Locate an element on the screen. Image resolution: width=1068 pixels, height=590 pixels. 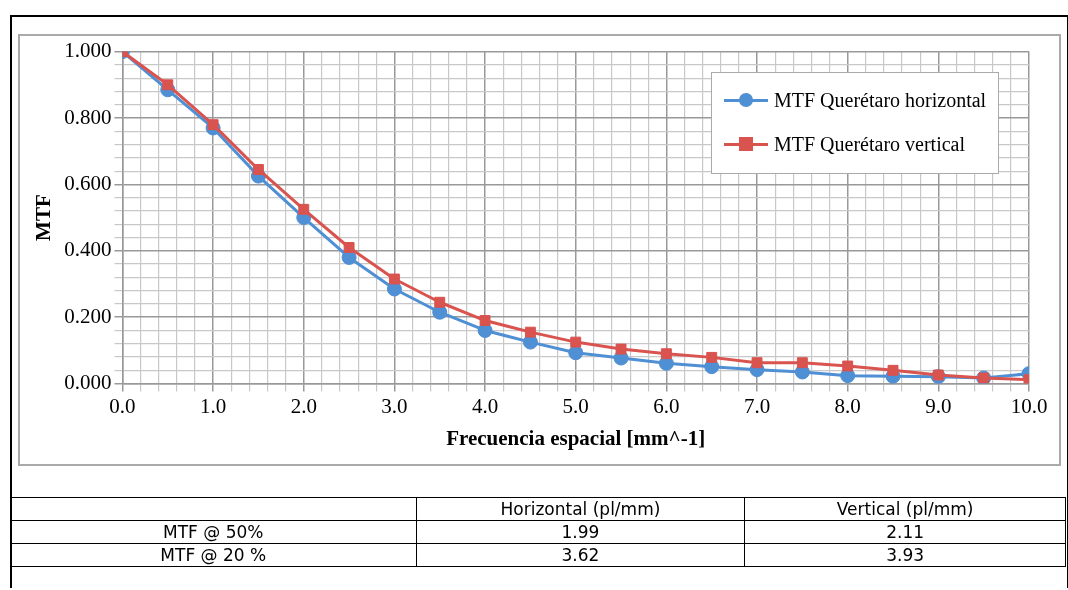
text: Vertical (pl/mm) is located at coordinates (905, 509).